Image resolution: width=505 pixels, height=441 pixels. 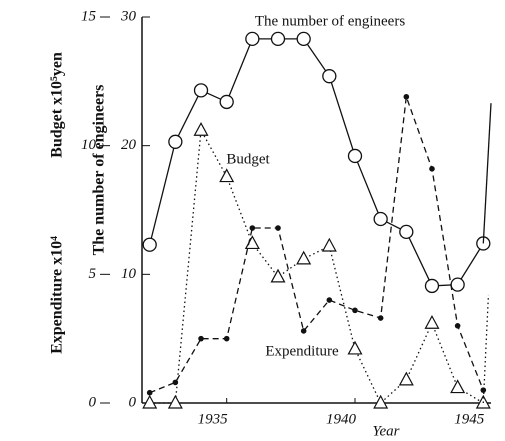 What do you see at coordinates (129, 274) in the screenshot?
I see `y2-tick-label: 10` at bounding box center [129, 274].